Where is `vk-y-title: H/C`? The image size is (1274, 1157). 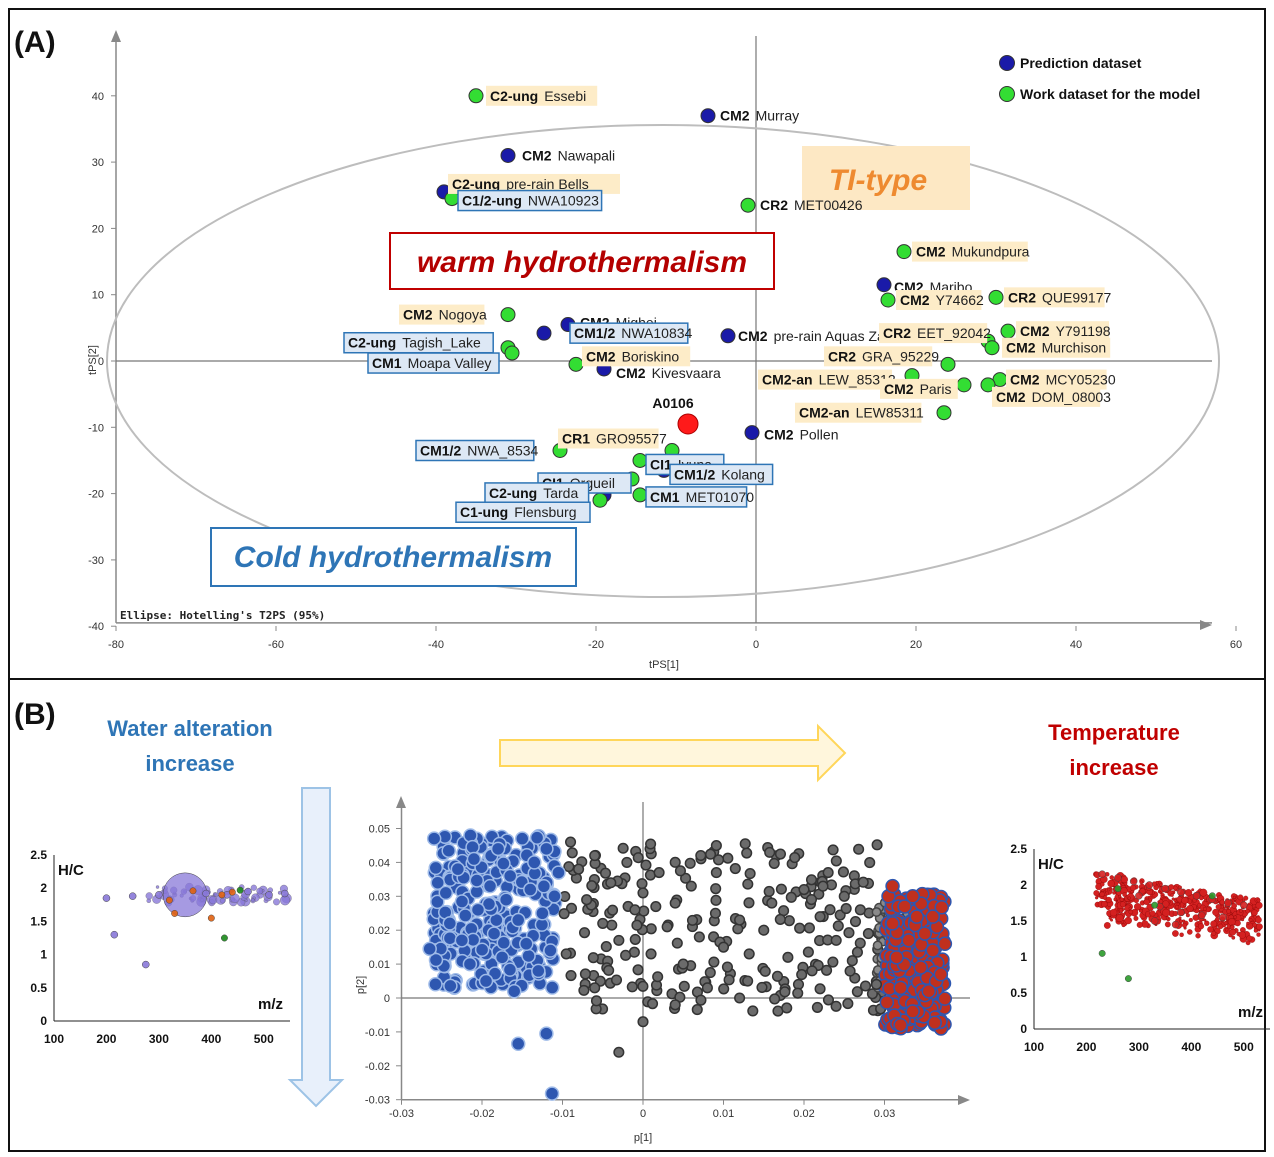 vk-y-title: H/C is located at coordinates (1051, 864).